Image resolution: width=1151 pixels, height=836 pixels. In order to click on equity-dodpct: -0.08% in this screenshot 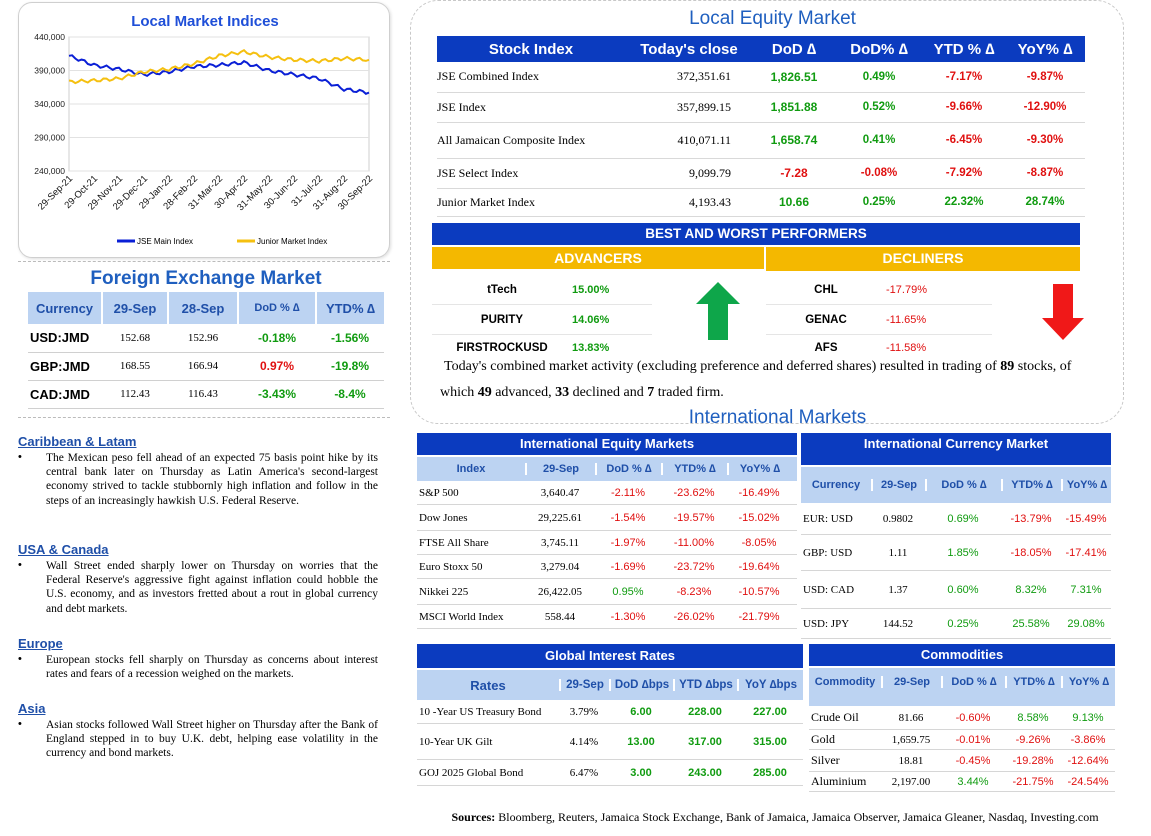, I will do `click(879, 173)`.